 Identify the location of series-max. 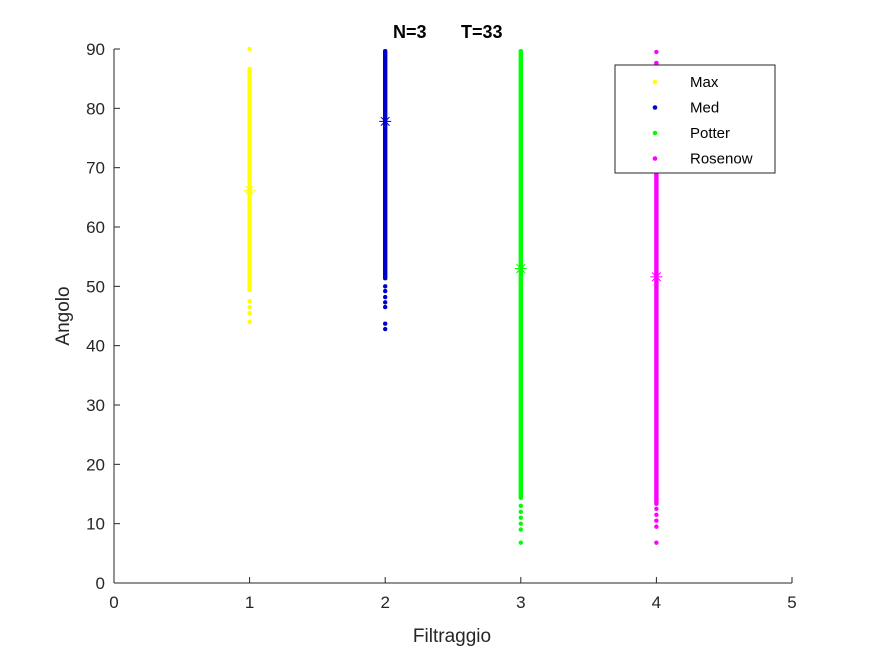
(249, 185).